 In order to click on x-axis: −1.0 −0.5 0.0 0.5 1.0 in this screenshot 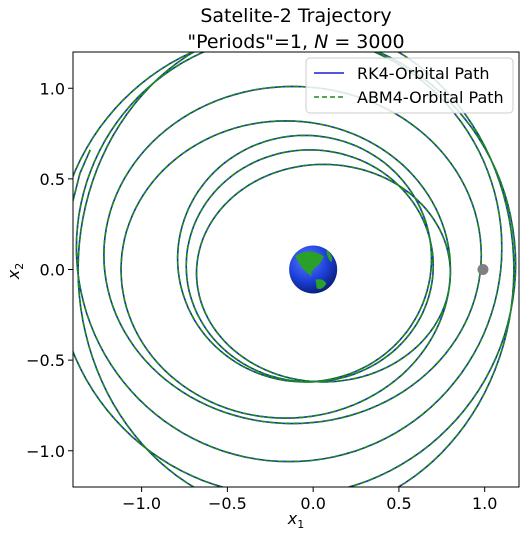, I will do `click(309, 500)`.